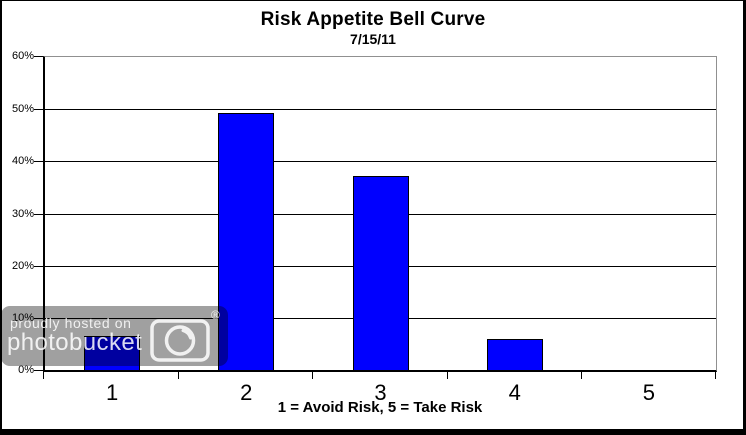 This screenshot has height=435, width=746. What do you see at coordinates (75, 342) in the screenshot?
I see `watermark-brand: photobucket` at bounding box center [75, 342].